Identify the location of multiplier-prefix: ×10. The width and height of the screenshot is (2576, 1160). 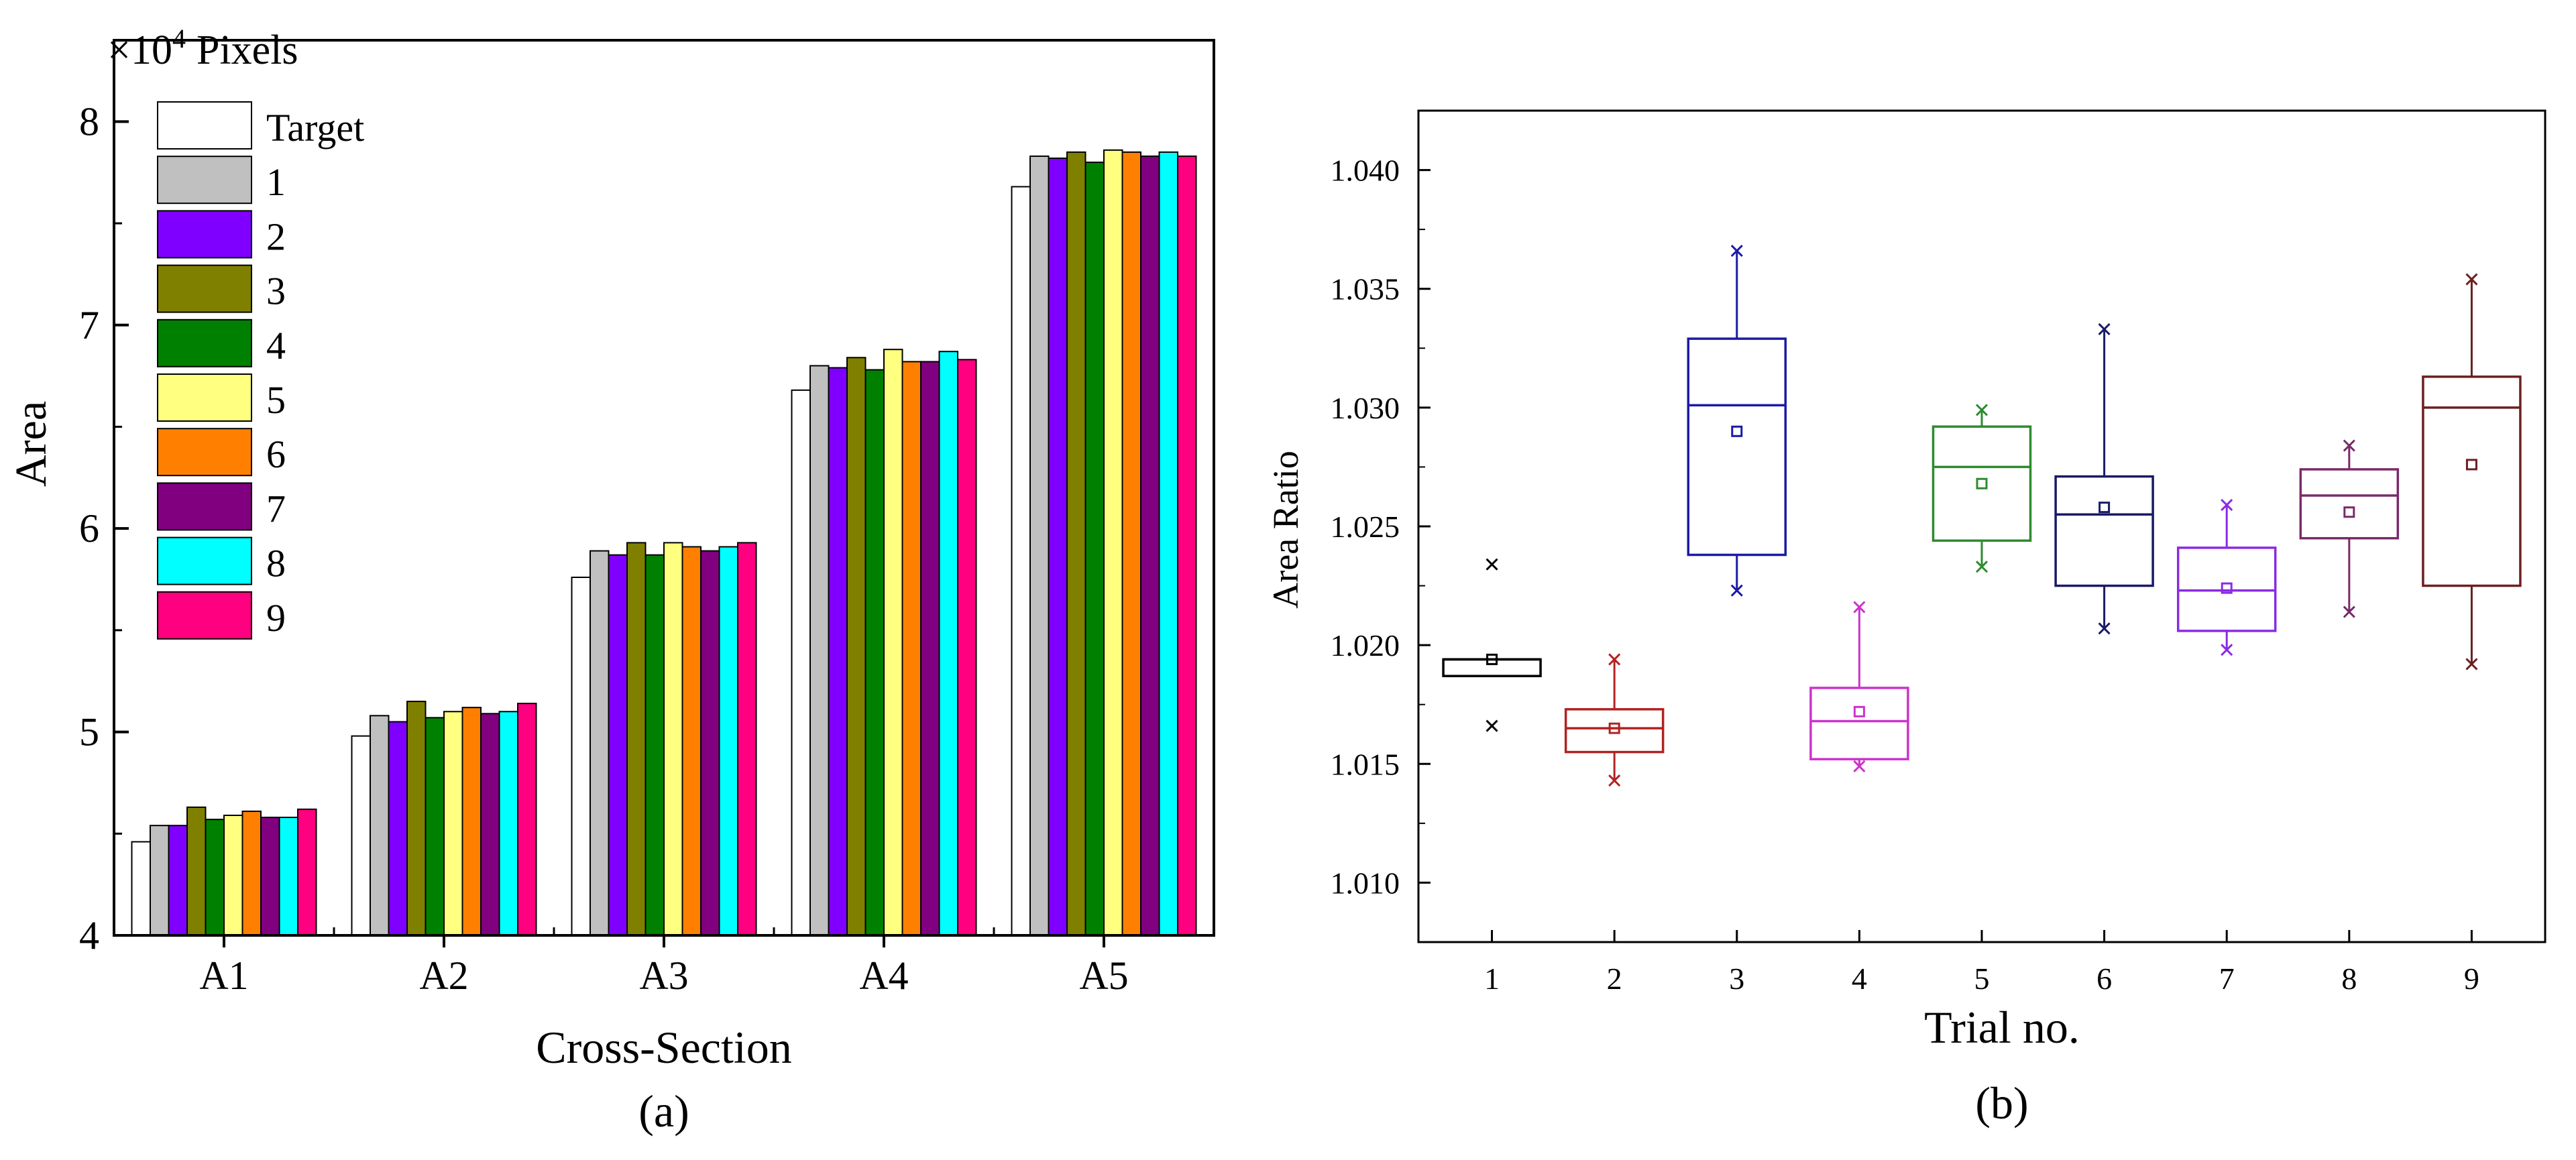
(139, 50).